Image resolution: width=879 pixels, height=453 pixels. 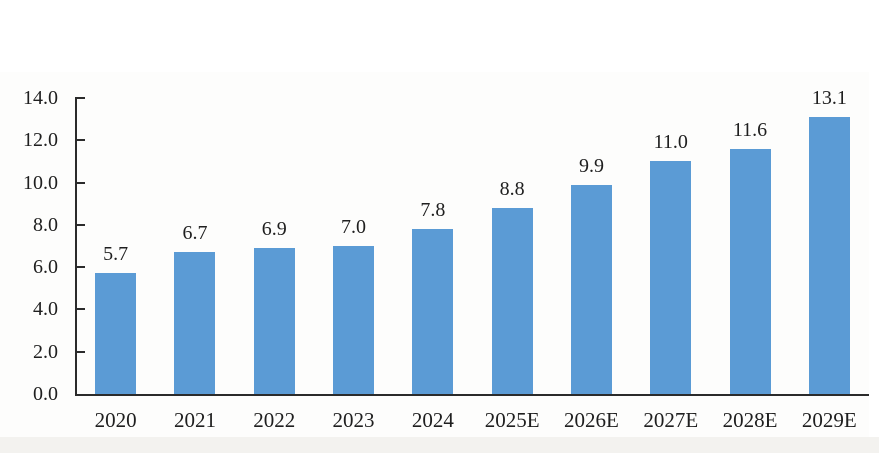 I want to click on y-tick-label: 6.0, so click(x=45, y=267).